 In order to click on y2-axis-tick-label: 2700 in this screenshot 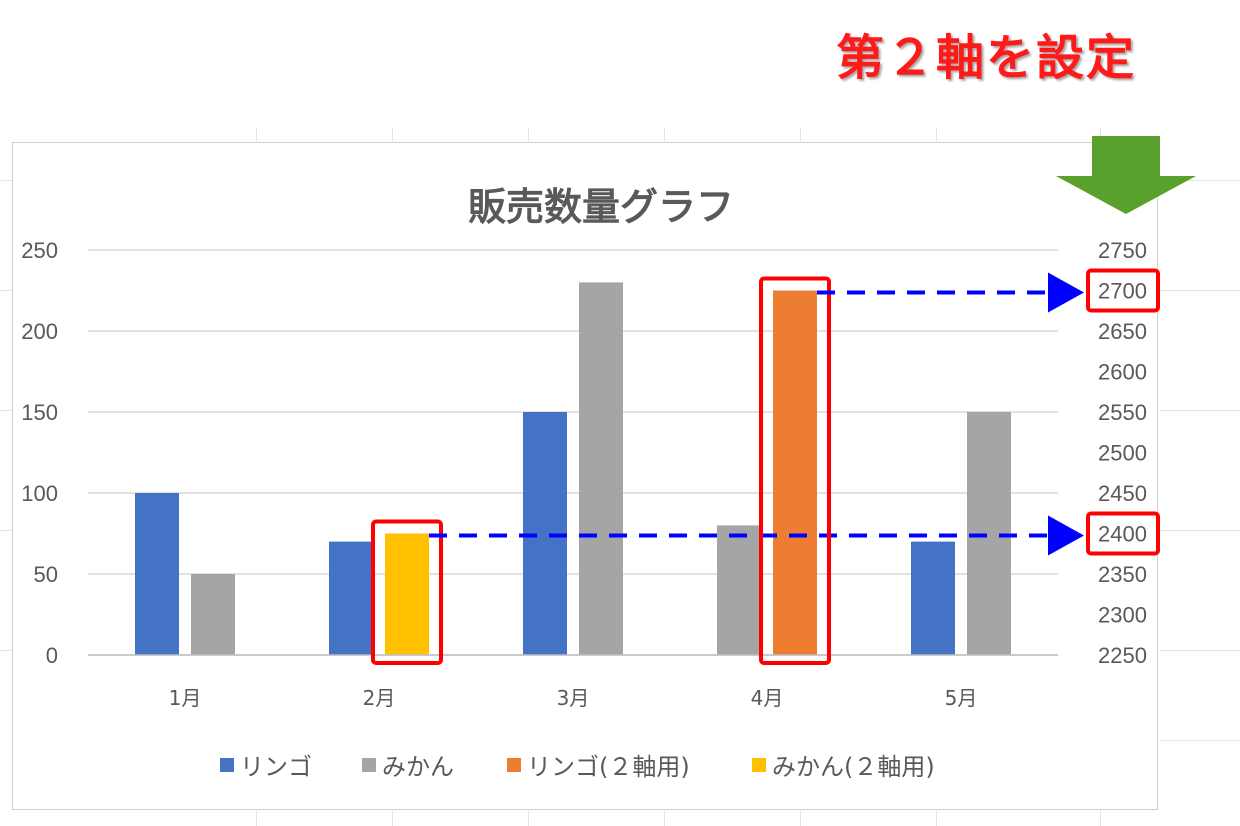, I will do `click(1122, 291)`.